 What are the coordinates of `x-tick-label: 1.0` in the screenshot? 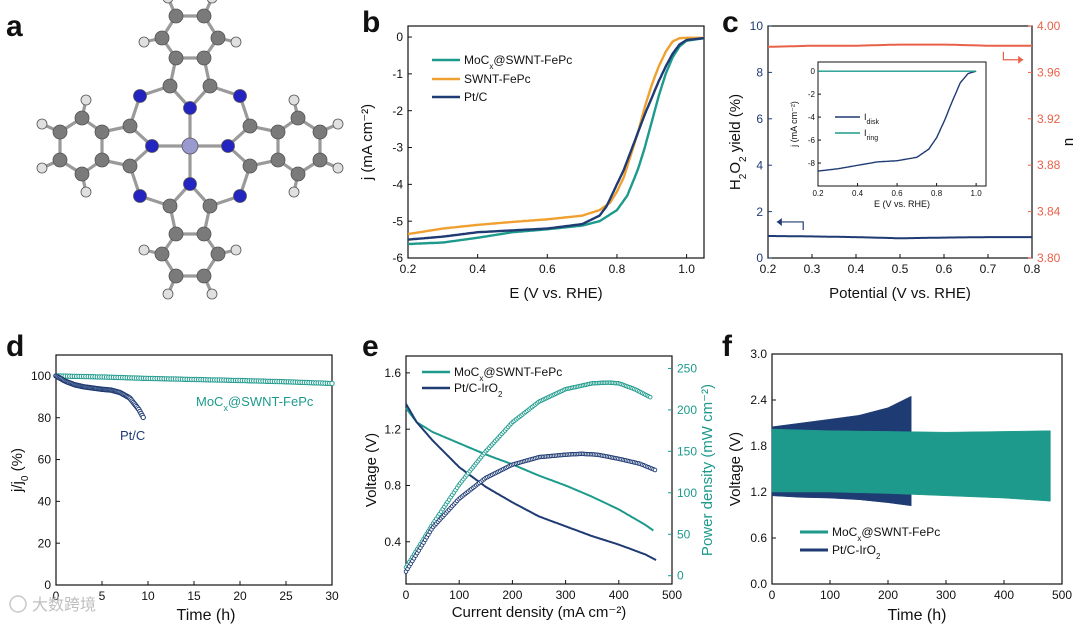 It's located at (686, 269).